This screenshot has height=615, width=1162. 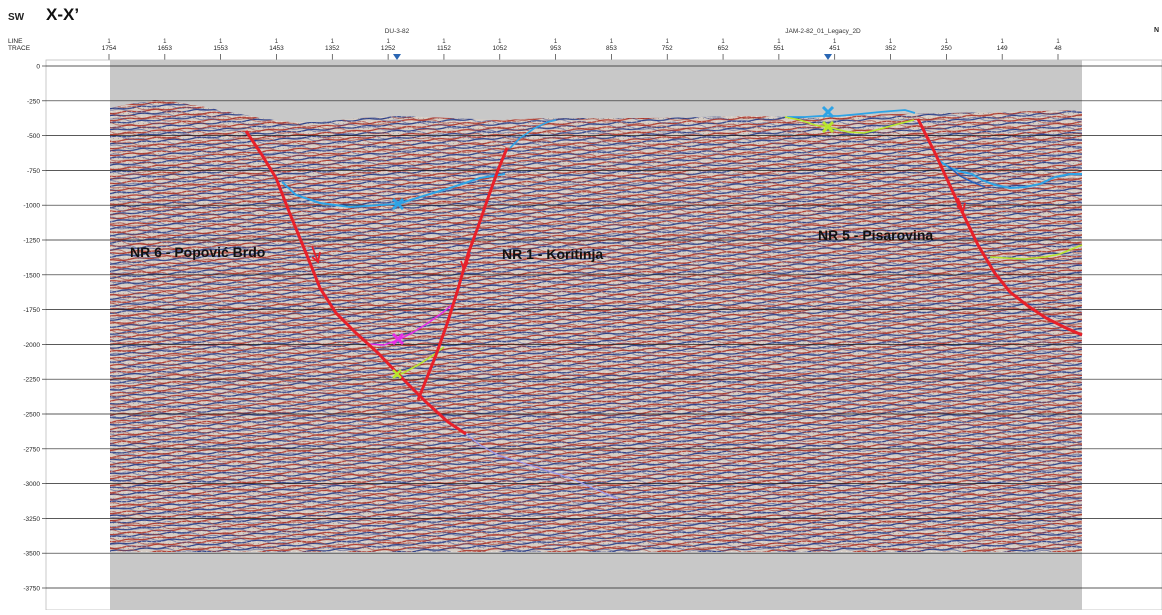 What do you see at coordinates (31, 241) in the screenshot?
I see `depth-label: -1250` at bounding box center [31, 241].